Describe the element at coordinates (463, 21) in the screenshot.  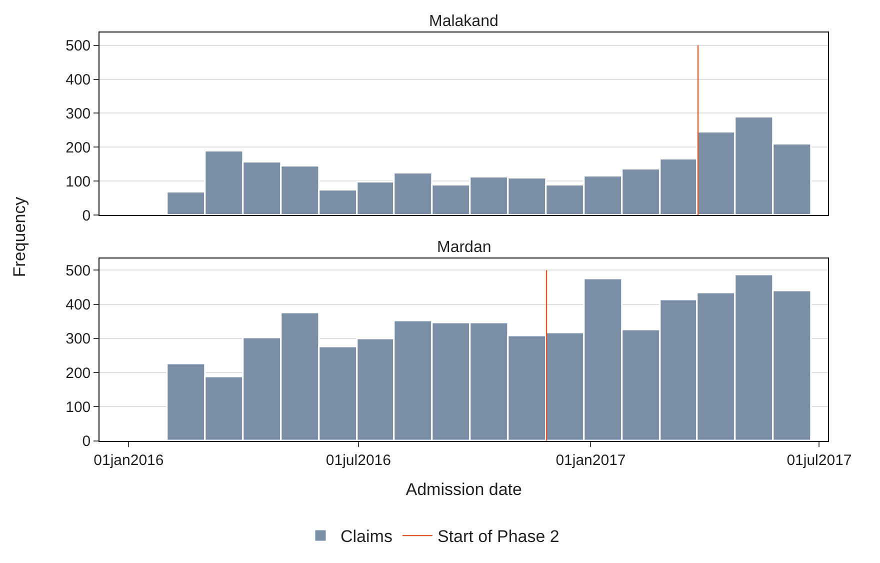
I see `chart-title: Malakand` at that location.